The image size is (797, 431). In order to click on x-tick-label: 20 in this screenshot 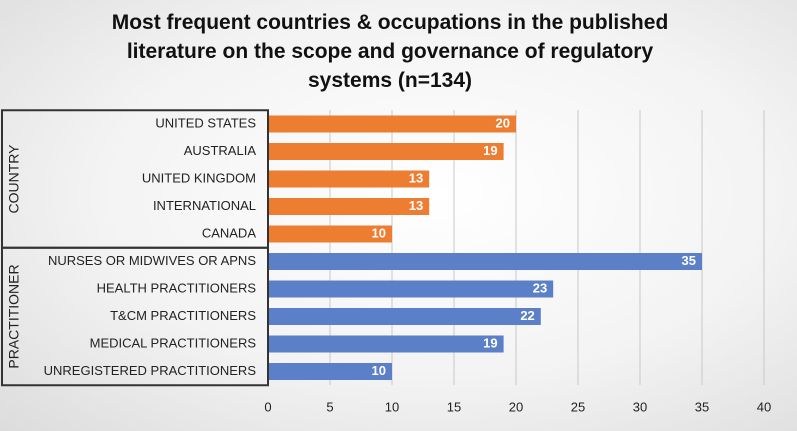, I will do `click(516, 406)`.